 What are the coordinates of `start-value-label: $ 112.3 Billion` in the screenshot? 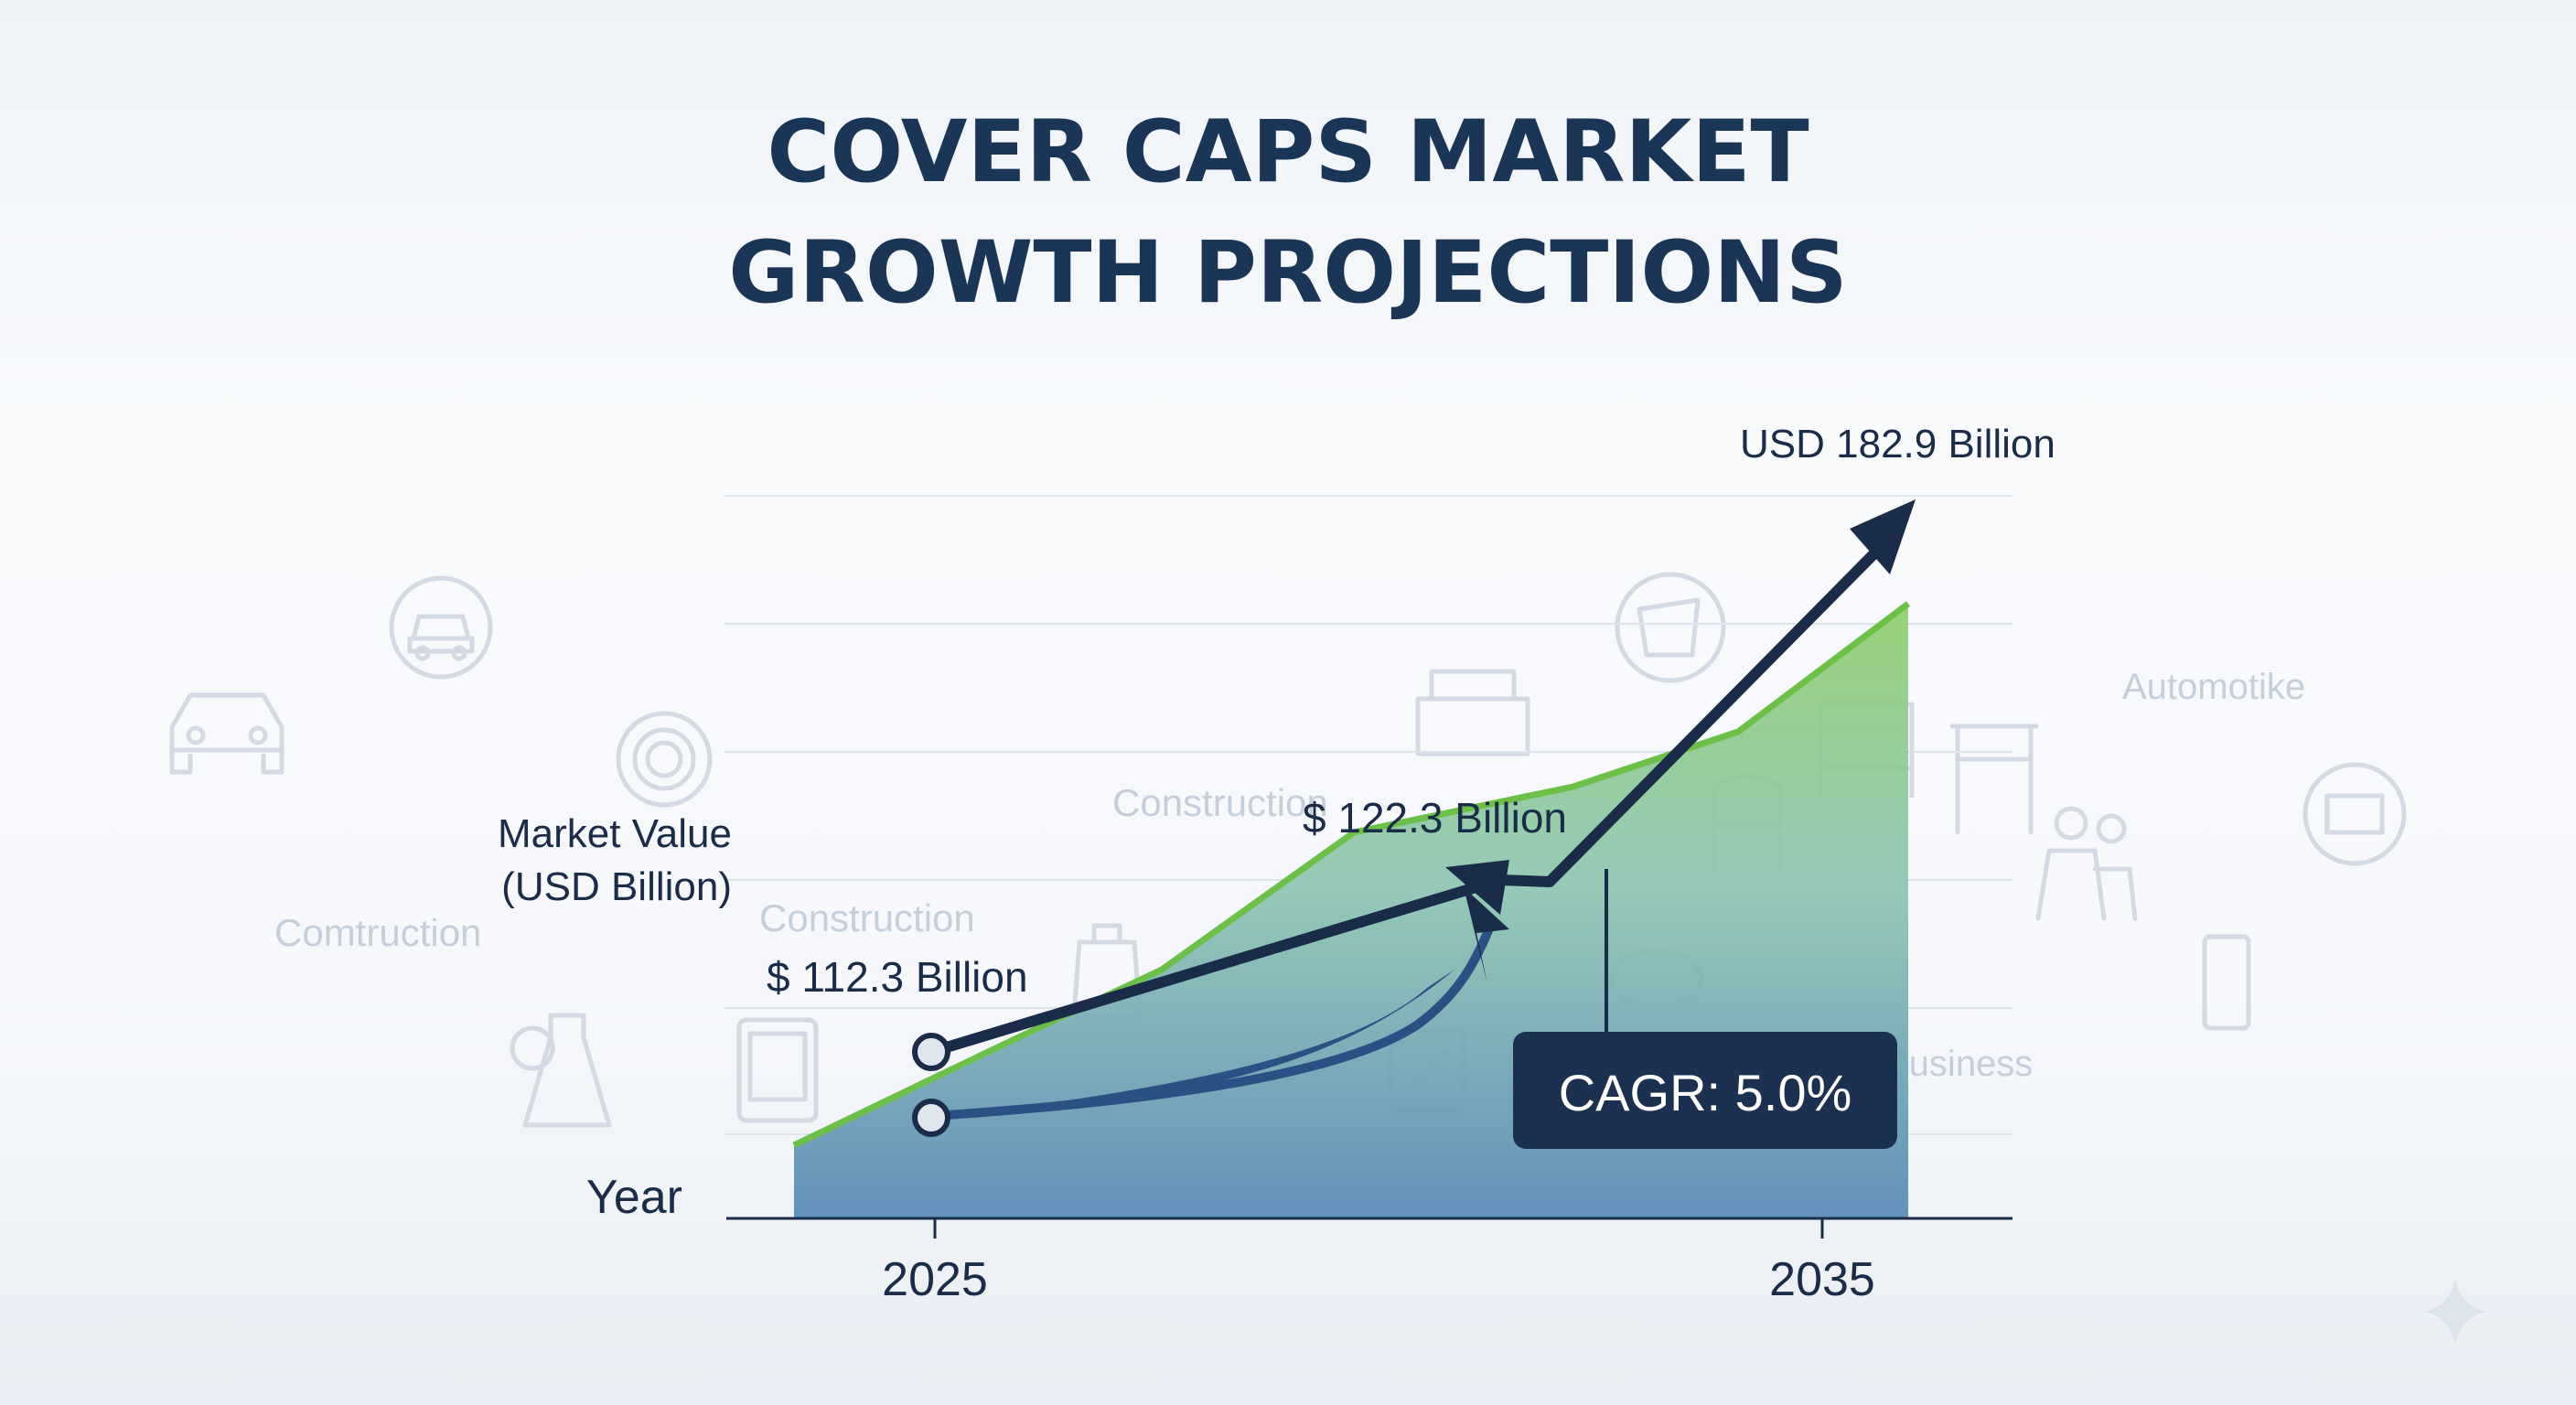 It's located at (897, 977).